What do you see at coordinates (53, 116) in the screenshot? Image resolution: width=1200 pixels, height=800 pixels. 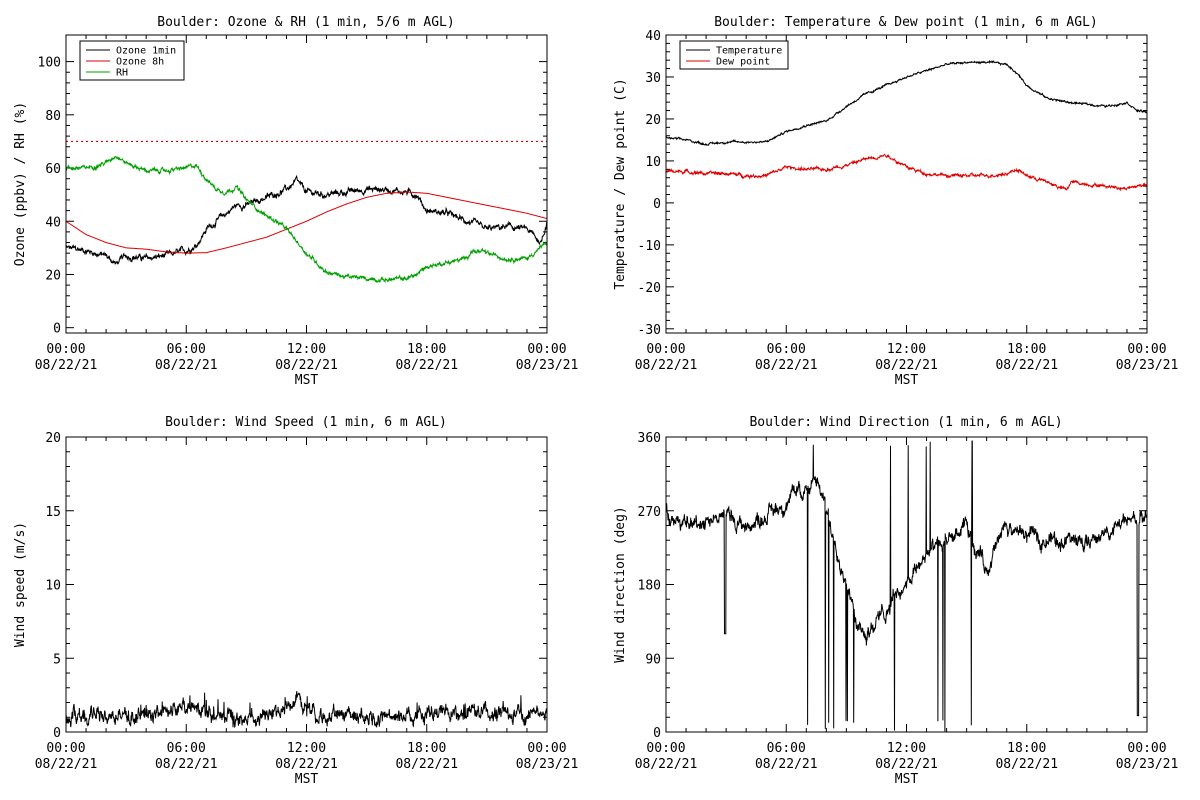 I see `y-tick-label: 80` at bounding box center [53, 116].